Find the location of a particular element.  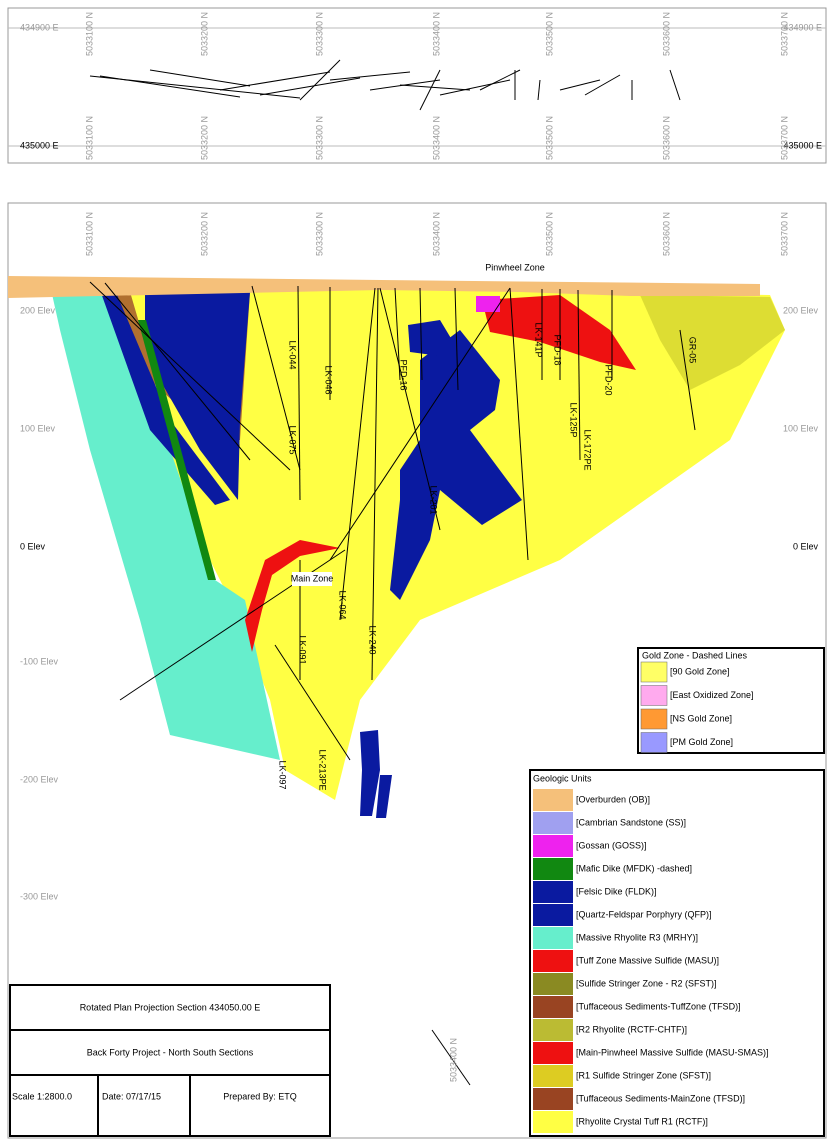

legend-label: [90 Gold Zone] is located at coordinates (700, 671).